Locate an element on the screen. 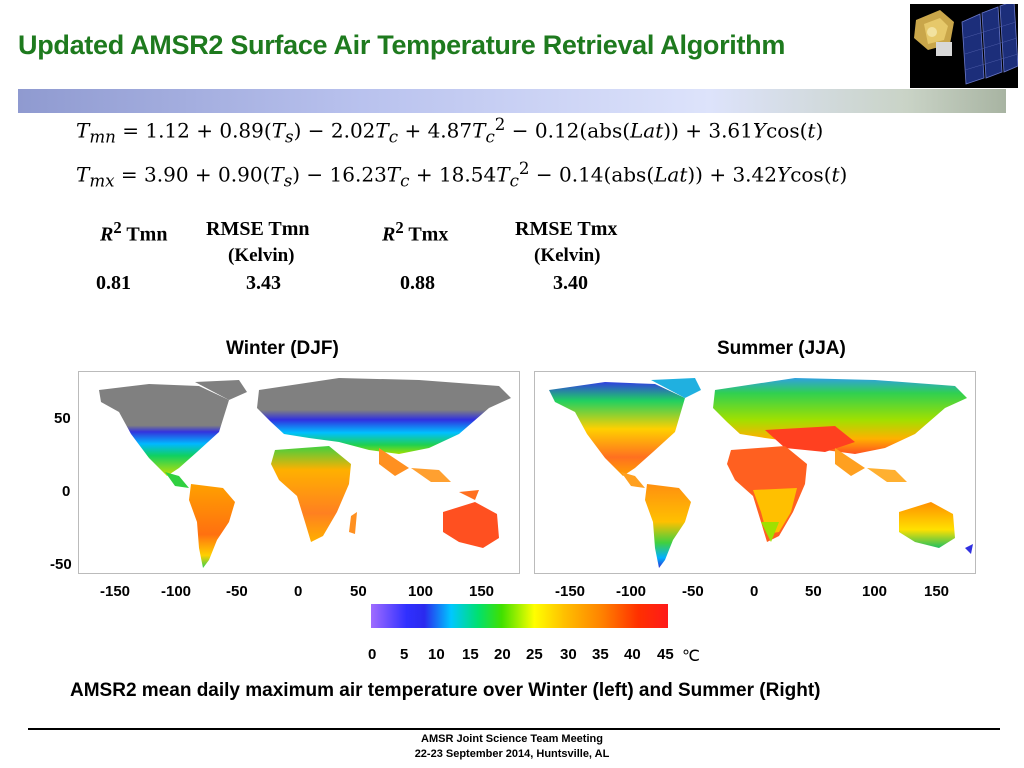 The height and width of the screenshot is (768, 1024). summer-x-tick: 0 is located at coordinates (754, 591).